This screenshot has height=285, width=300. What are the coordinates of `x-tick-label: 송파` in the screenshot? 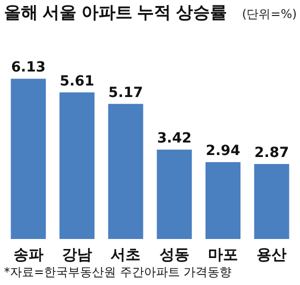 It's located at (28, 255).